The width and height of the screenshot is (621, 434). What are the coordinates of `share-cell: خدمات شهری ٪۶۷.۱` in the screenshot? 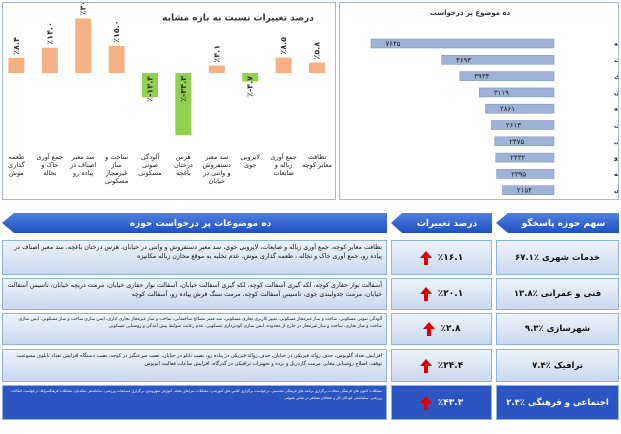 It's located at (557, 257).